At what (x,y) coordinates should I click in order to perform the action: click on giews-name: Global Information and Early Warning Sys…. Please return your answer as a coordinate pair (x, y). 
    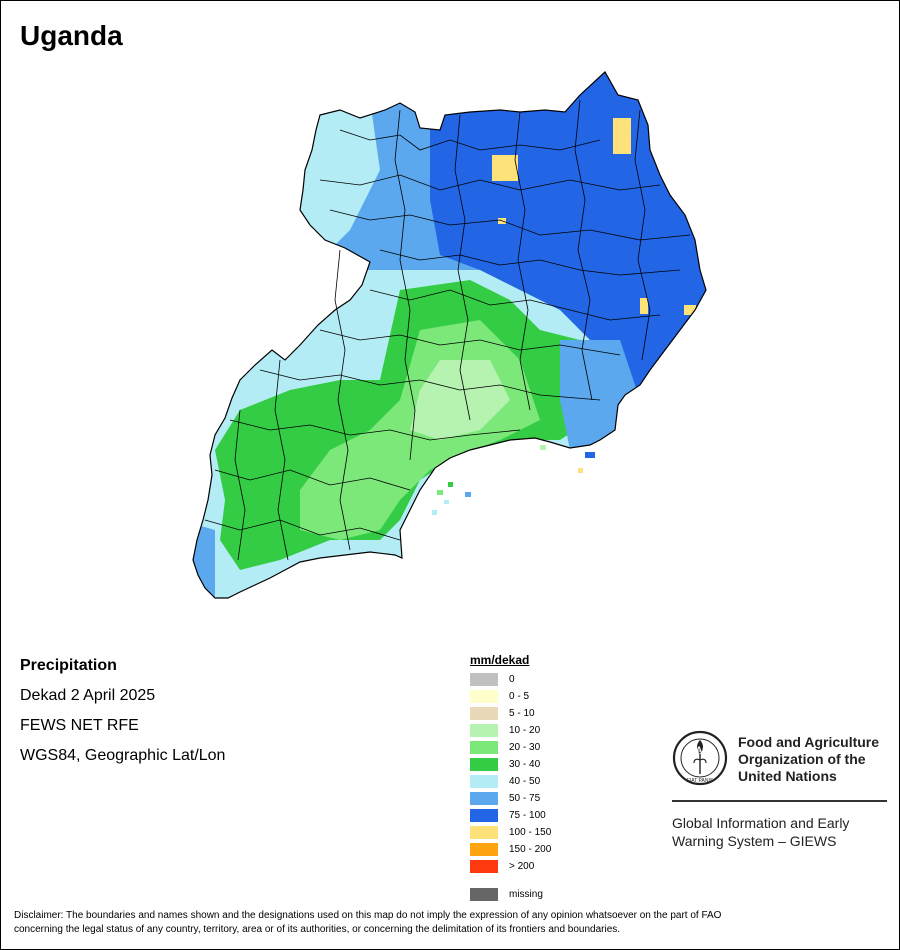
    Looking at the image, I should click on (782, 832).